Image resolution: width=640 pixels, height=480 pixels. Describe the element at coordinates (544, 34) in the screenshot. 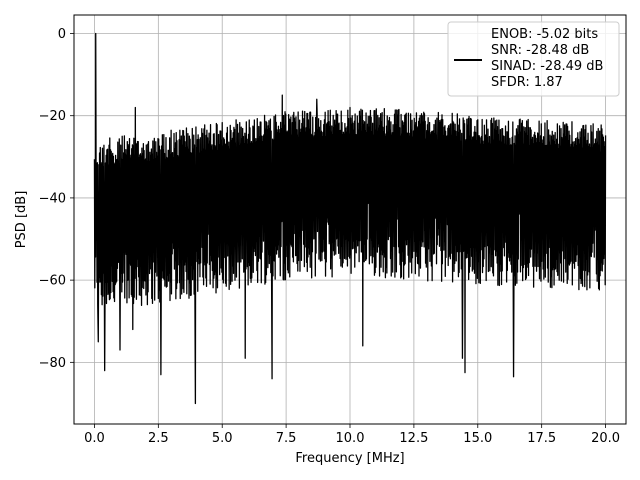

I see `legend-enob: ENOB: -5.02 bits` at that location.